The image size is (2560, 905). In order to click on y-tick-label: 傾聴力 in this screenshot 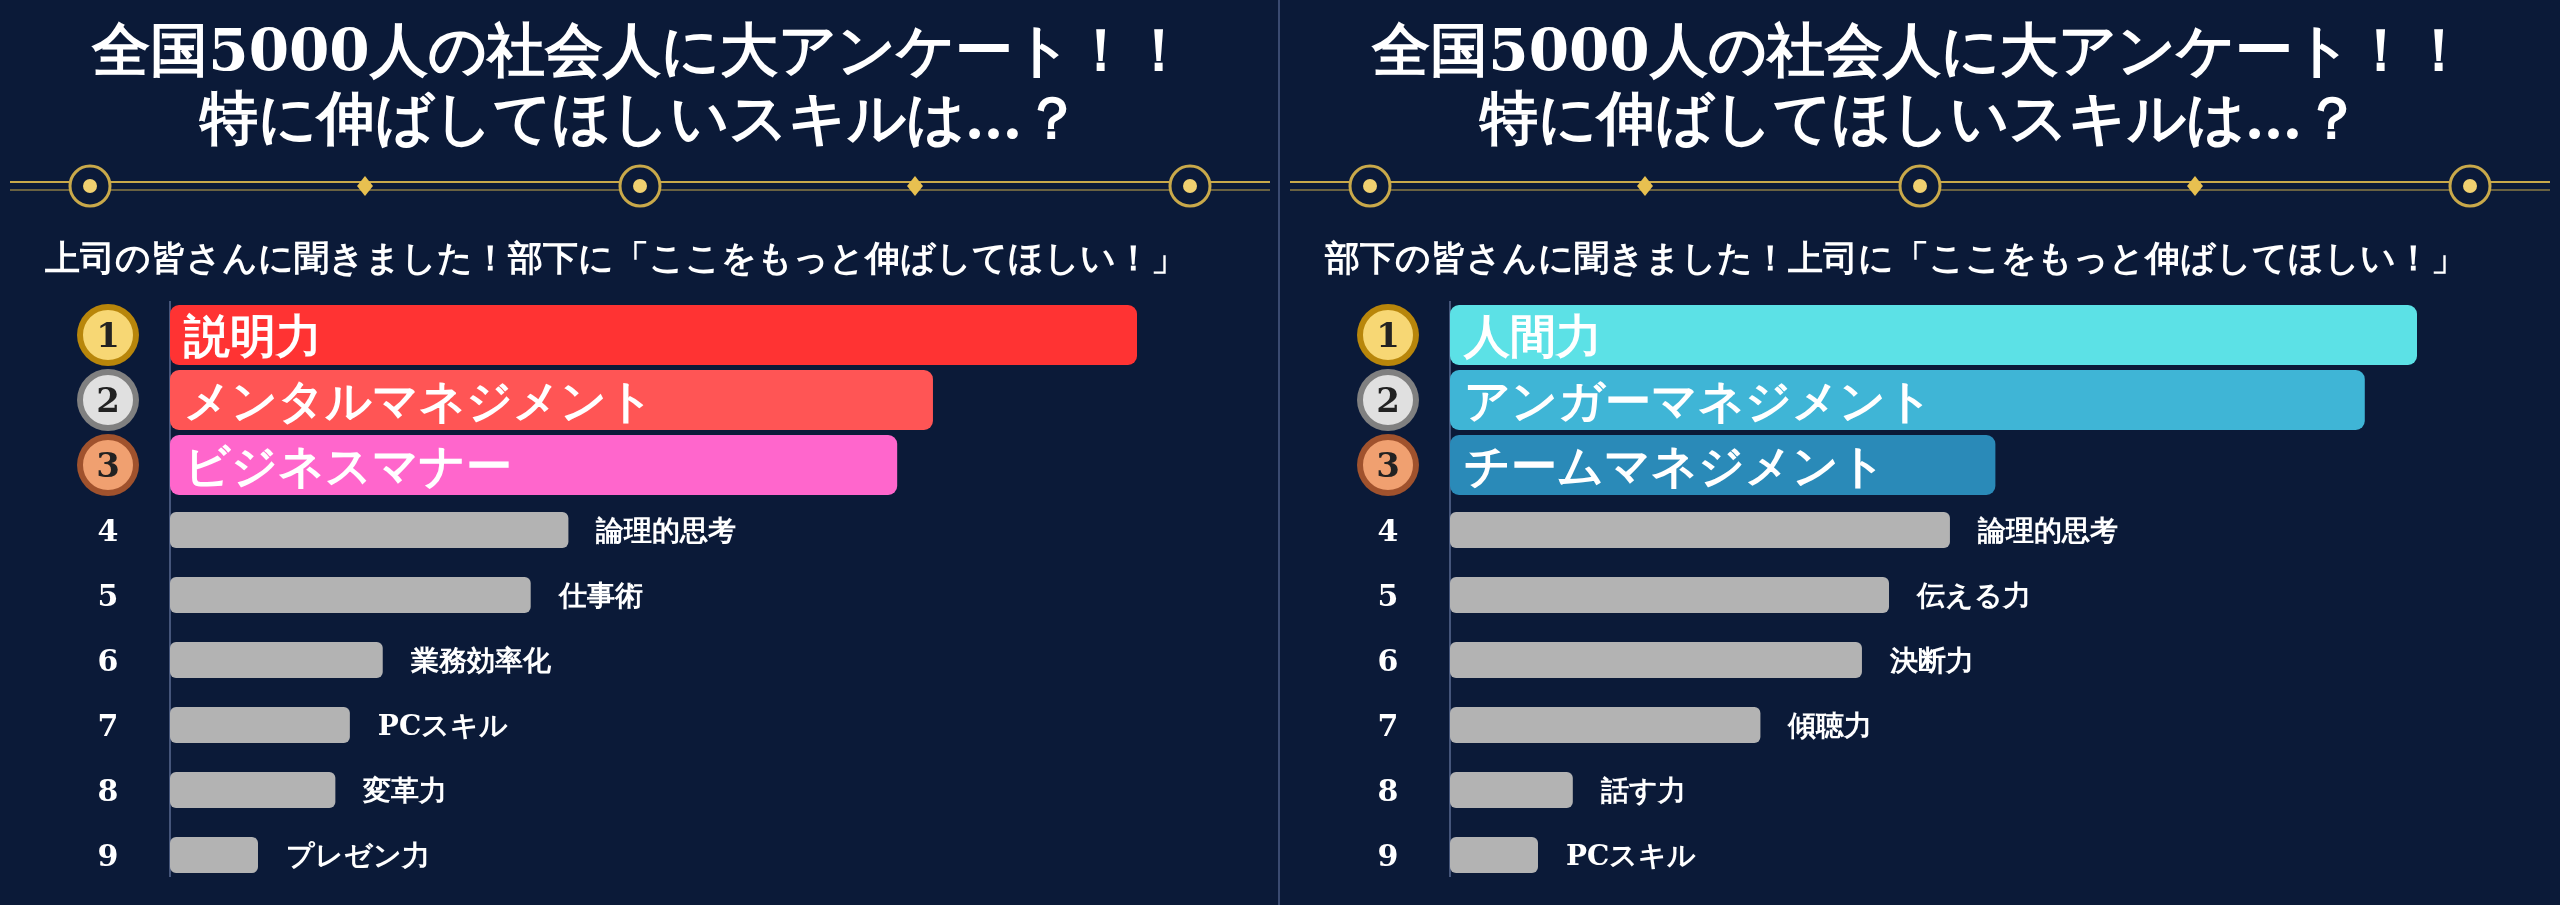, I will do `click(1830, 726)`.